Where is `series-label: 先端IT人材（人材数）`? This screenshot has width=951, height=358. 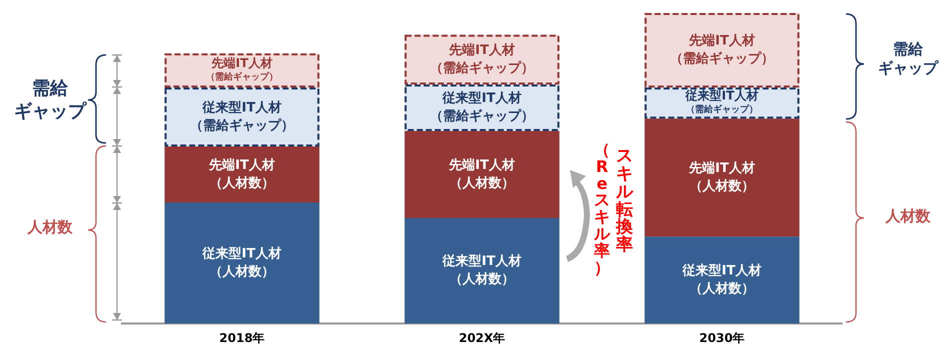 series-label: 先端IT人材（人材数） is located at coordinates (241, 174).